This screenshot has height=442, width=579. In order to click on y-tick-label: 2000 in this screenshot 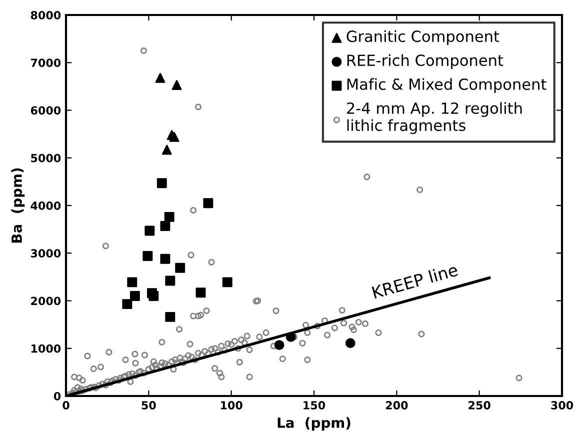, I will do `click(46, 301)`.